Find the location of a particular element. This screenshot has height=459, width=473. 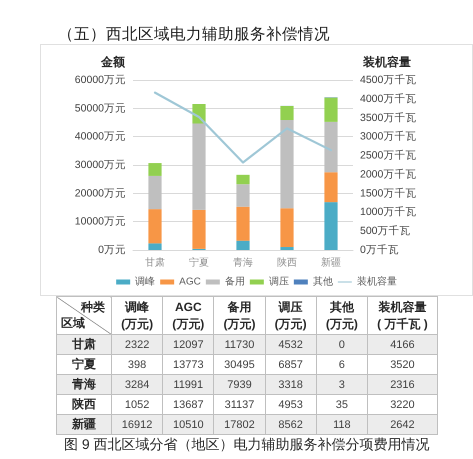

legend-label: 其他 is located at coordinates (322, 282).